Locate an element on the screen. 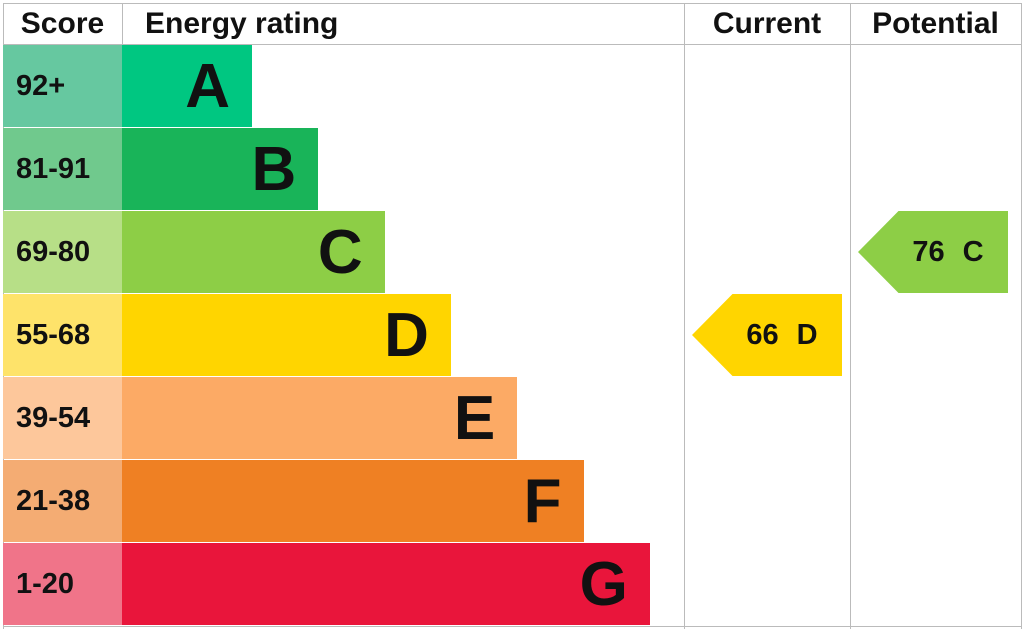  current-divider is located at coordinates (684, 316).